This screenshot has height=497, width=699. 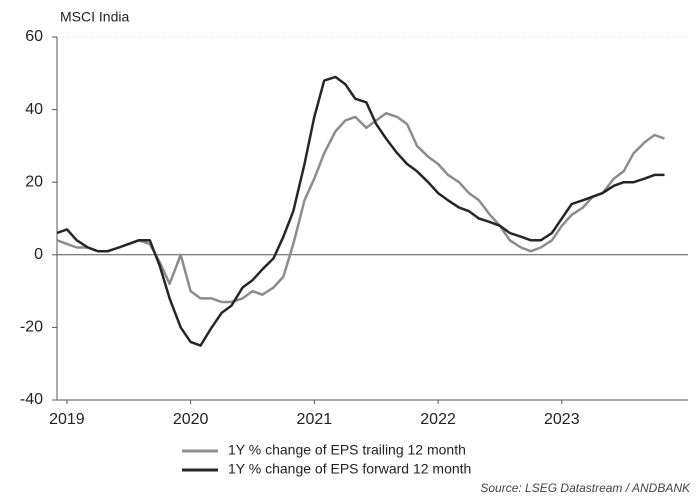 What do you see at coordinates (191, 419) in the screenshot?
I see `x-tick-label: 2020` at bounding box center [191, 419].